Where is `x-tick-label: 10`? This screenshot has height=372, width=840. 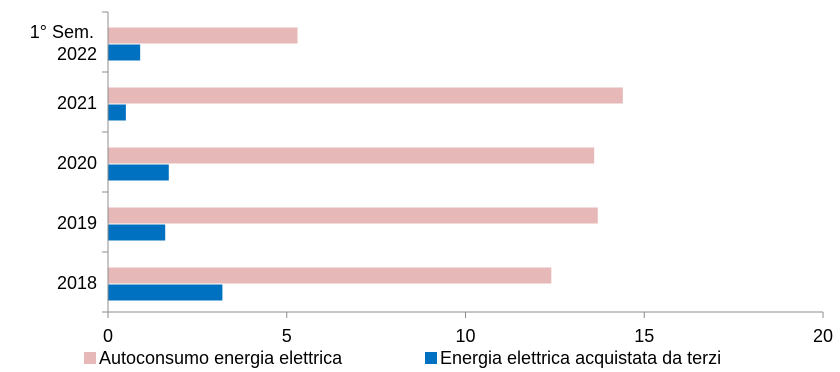
x-tick-label: 10 is located at coordinates (465, 336).